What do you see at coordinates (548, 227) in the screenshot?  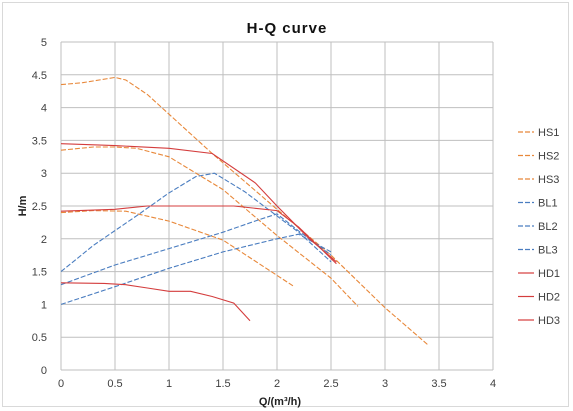 I see `legend-label-bl2: BL2` at bounding box center [548, 227].